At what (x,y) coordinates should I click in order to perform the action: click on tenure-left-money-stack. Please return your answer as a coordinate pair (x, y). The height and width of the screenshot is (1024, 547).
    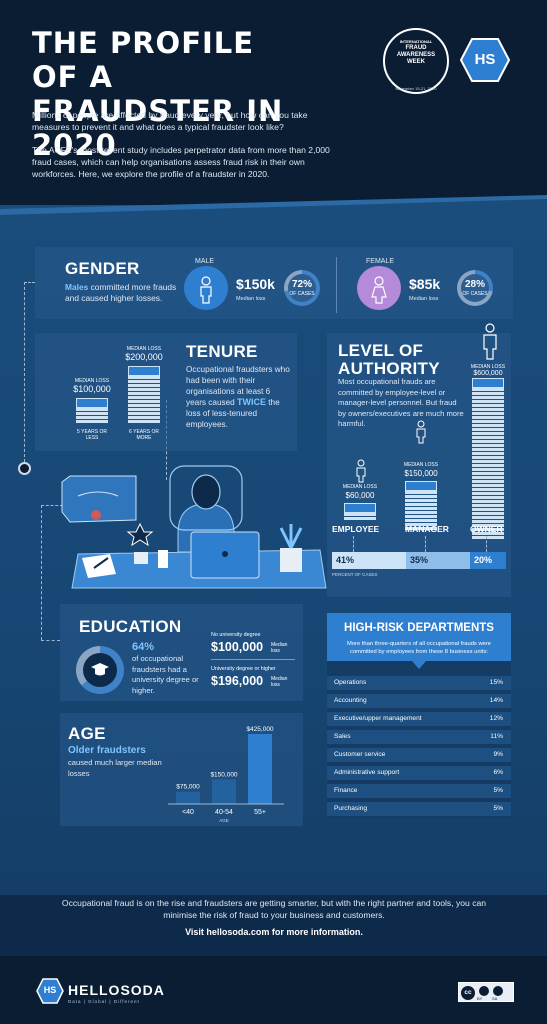
    Looking at the image, I should click on (92, 410).